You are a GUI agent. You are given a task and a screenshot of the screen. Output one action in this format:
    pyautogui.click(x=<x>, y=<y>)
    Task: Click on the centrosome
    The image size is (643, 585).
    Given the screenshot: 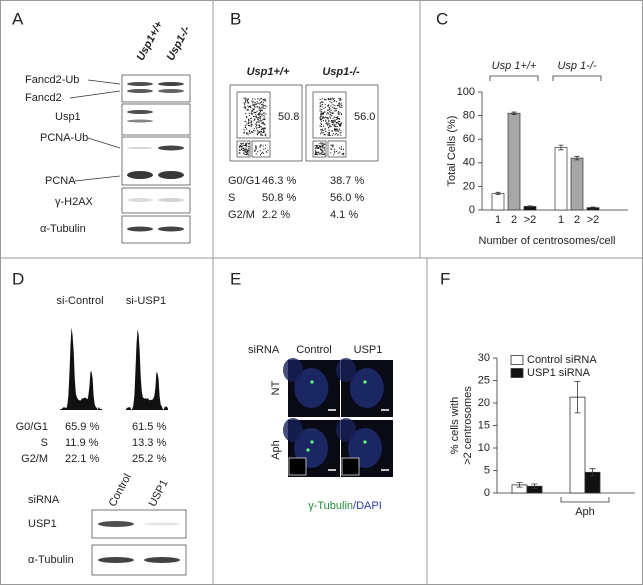 What is the action you would take?
    pyautogui.click(x=308, y=450)
    